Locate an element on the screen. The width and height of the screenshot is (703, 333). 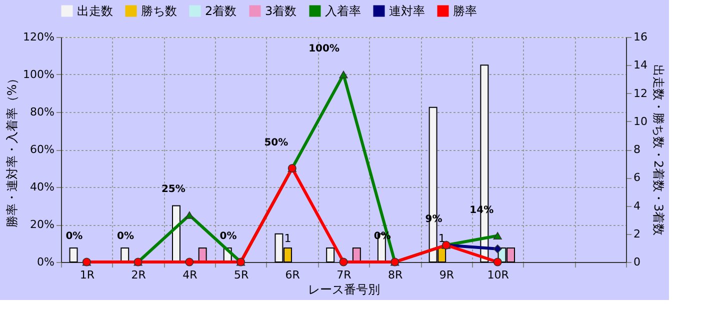
y-tick-label: 20% is located at coordinates (42, 224).